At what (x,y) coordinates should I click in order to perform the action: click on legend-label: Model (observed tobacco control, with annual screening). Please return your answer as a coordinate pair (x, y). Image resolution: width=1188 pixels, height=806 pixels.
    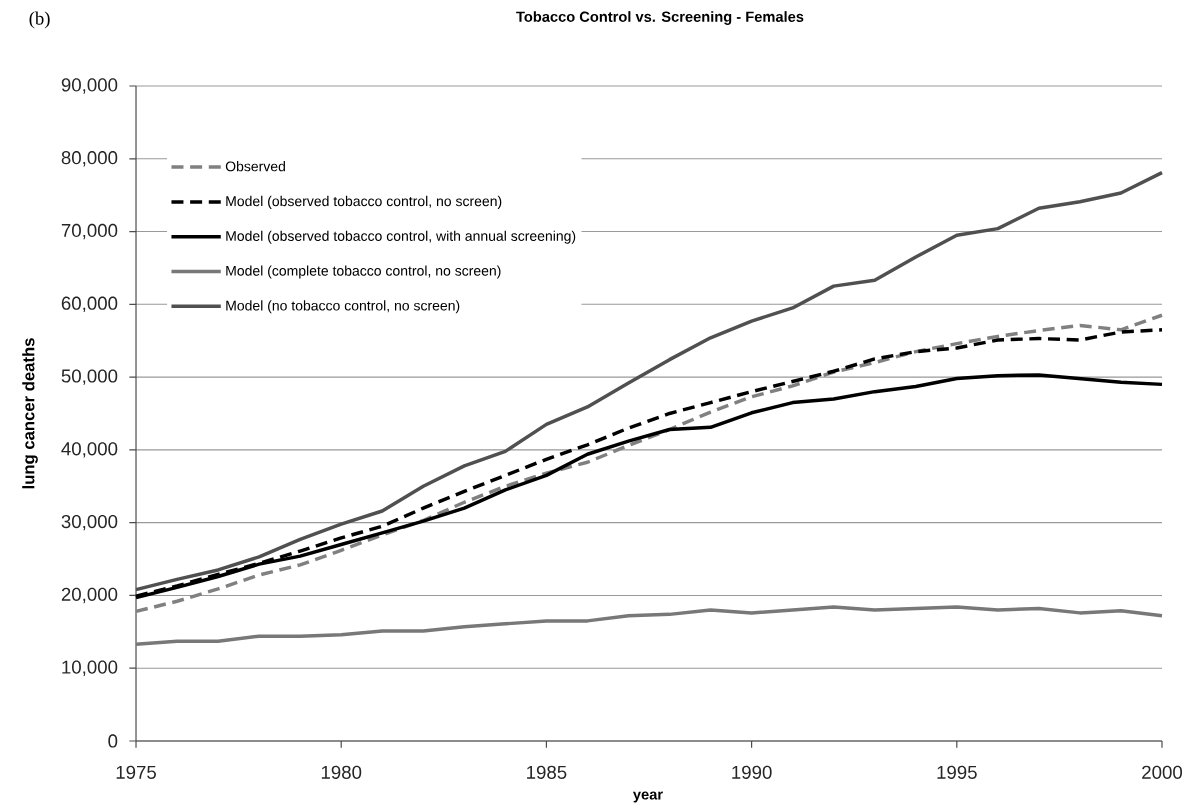
    Looking at the image, I should click on (401, 237).